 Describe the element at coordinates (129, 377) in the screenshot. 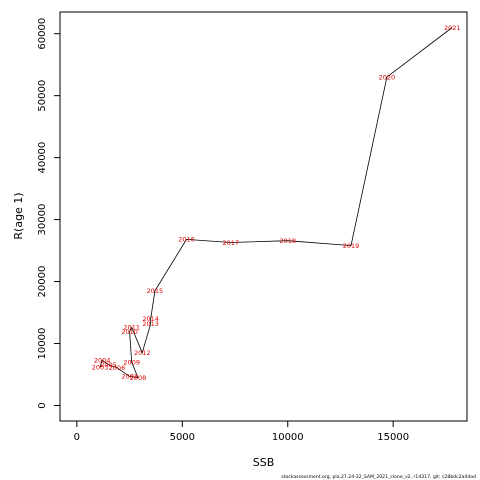

I see `point-label-2007: 2007` at that location.